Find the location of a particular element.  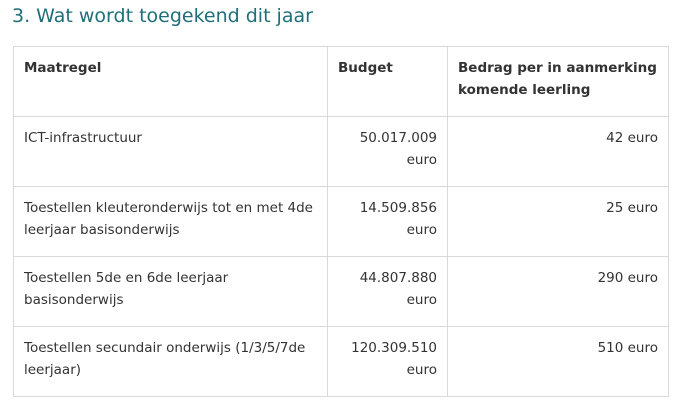

column-header-budget: Budget is located at coordinates (387, 81).